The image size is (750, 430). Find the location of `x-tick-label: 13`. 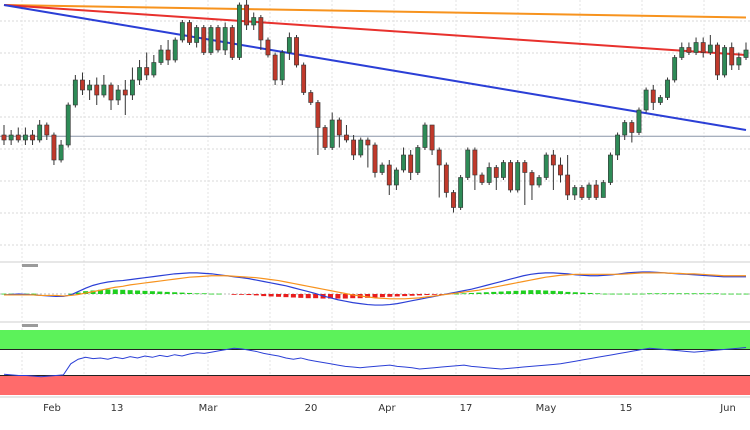

x-tick-label: 13 is located at coordinates (117, 408).